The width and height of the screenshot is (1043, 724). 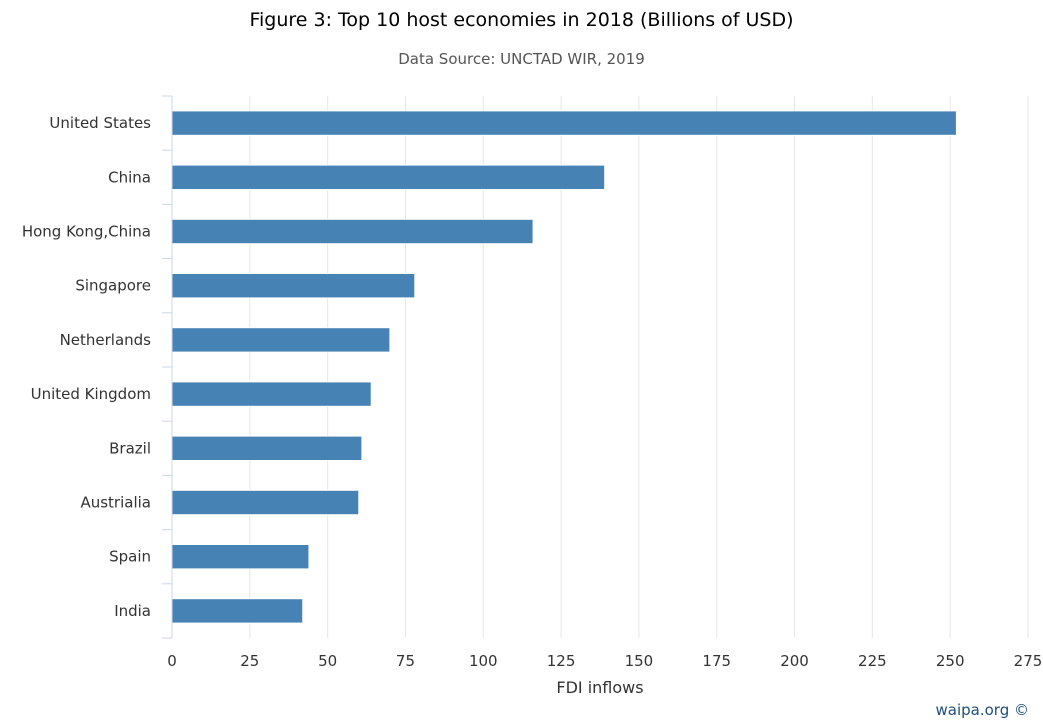 I want to click on x-tick-label: 25, so click(x=249, y=661).